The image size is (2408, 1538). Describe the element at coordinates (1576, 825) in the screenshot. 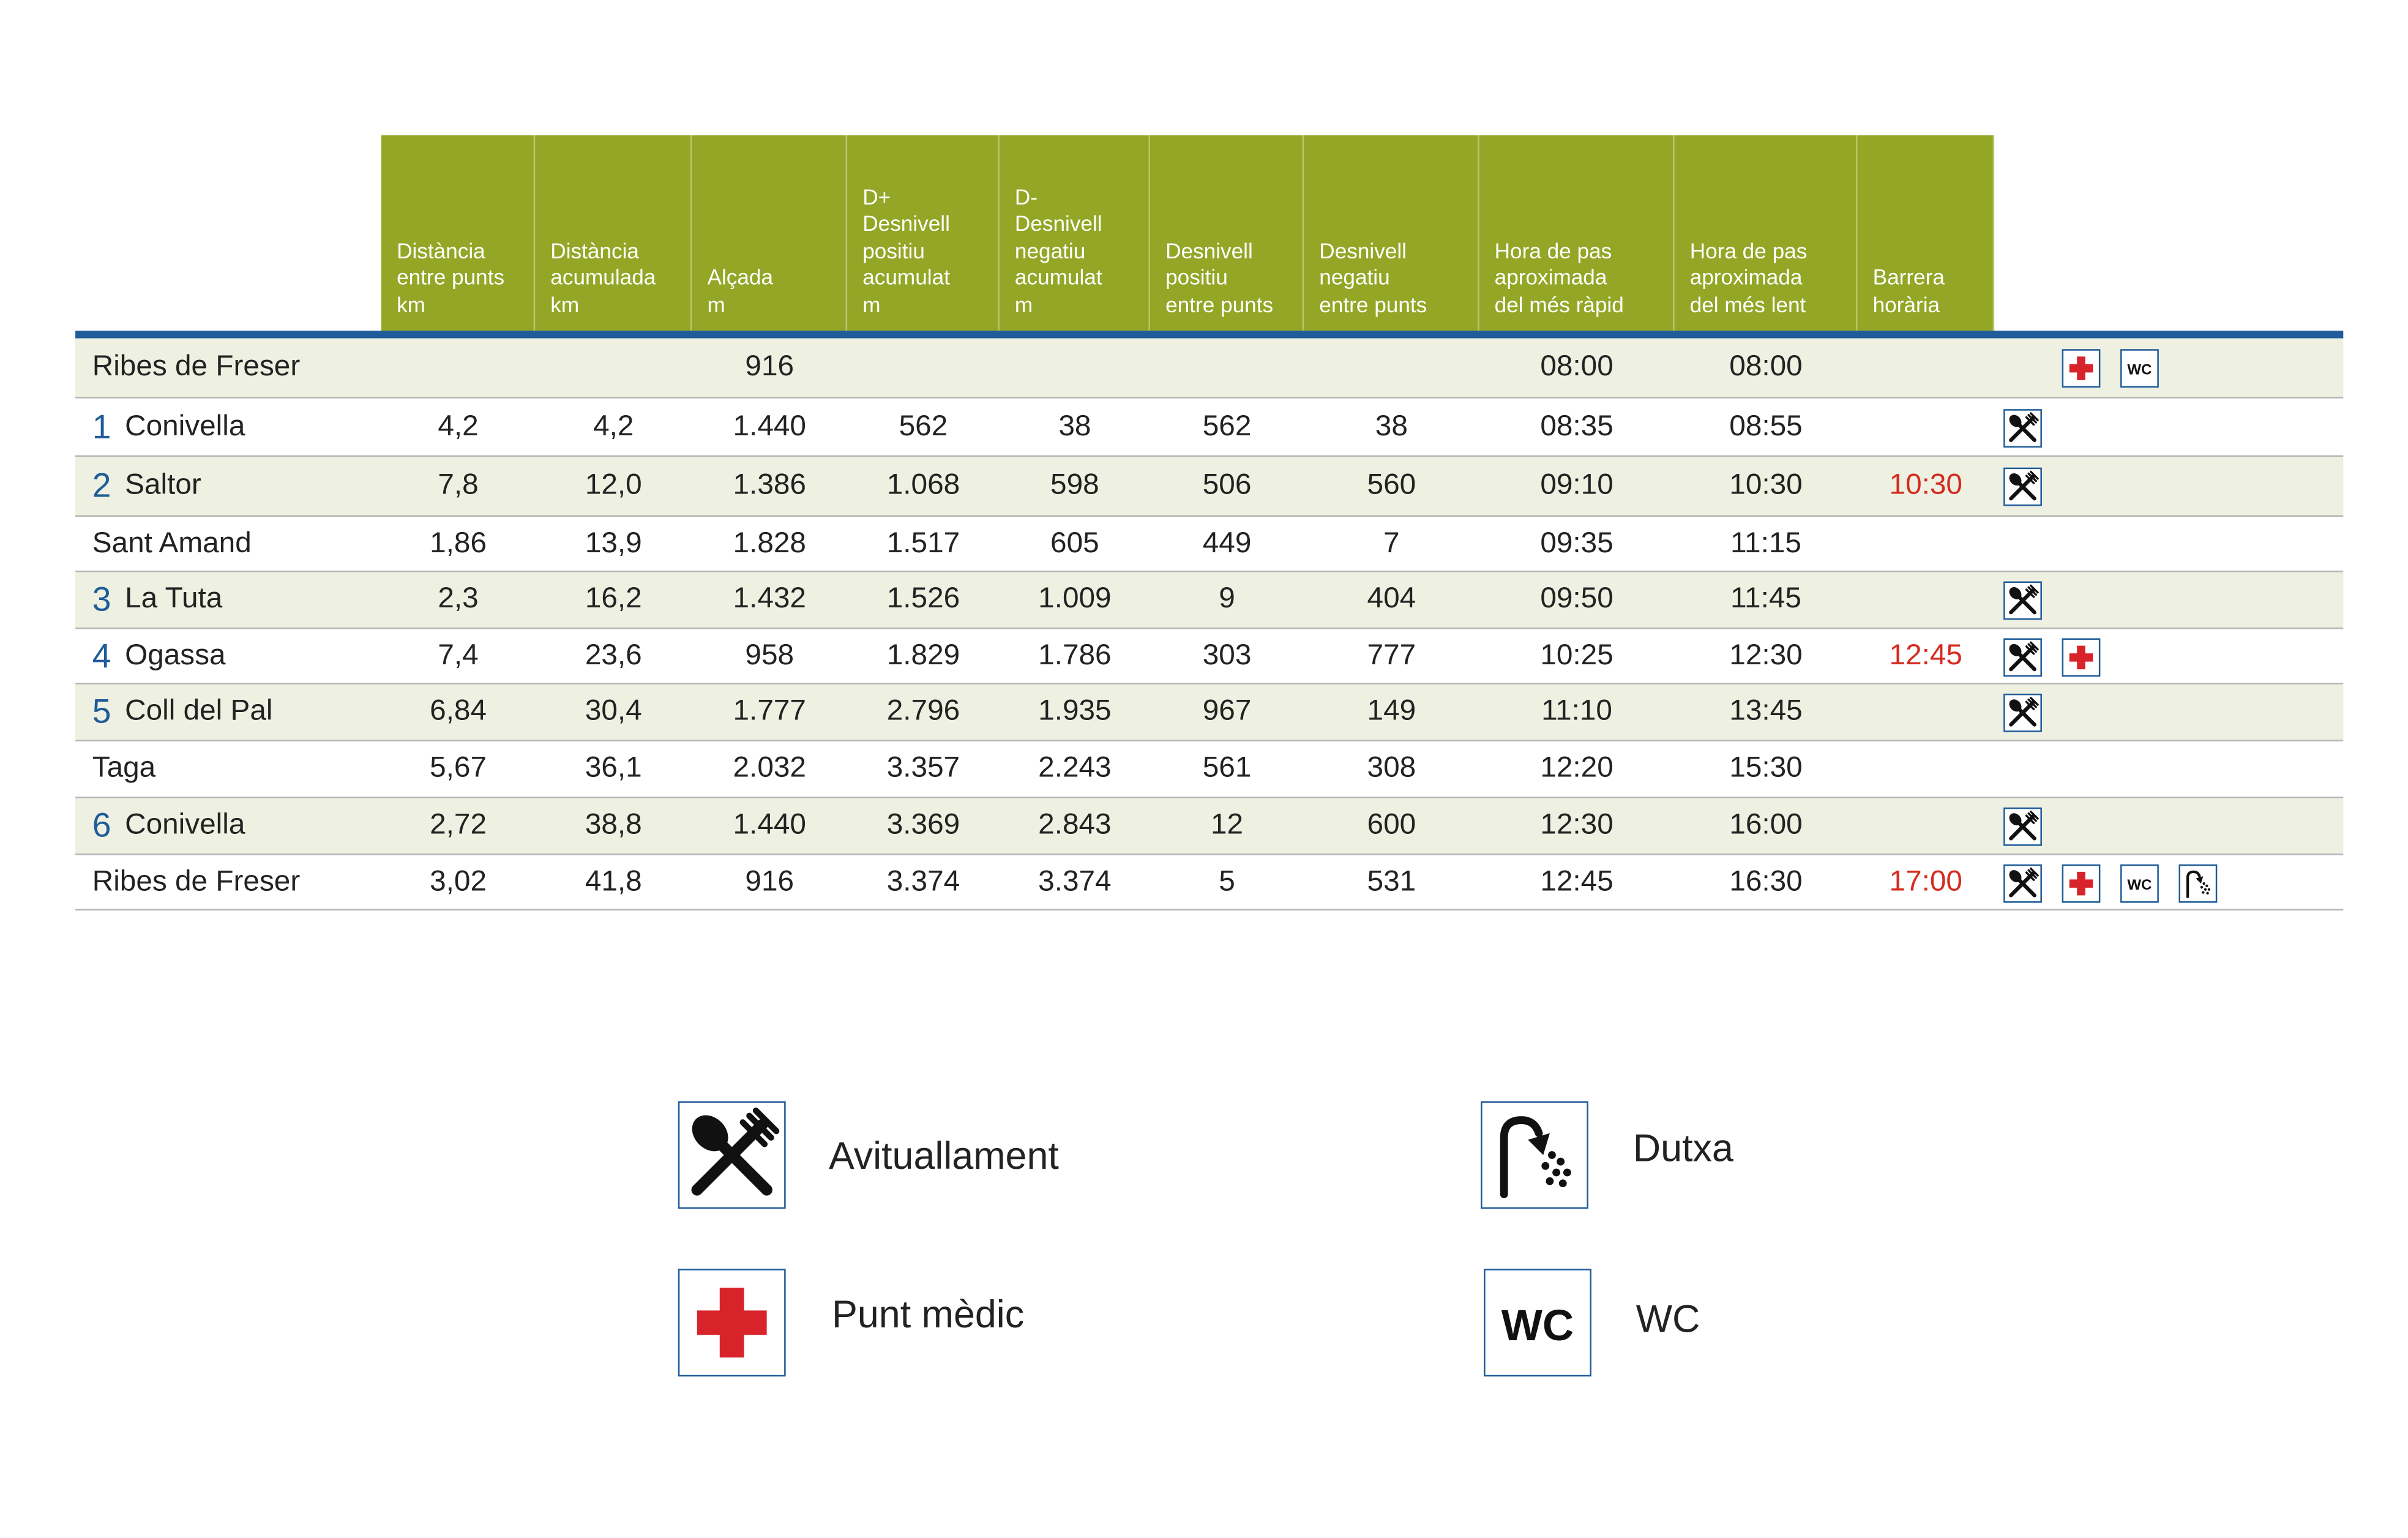

I see `table-cell: 12:30` at that location.